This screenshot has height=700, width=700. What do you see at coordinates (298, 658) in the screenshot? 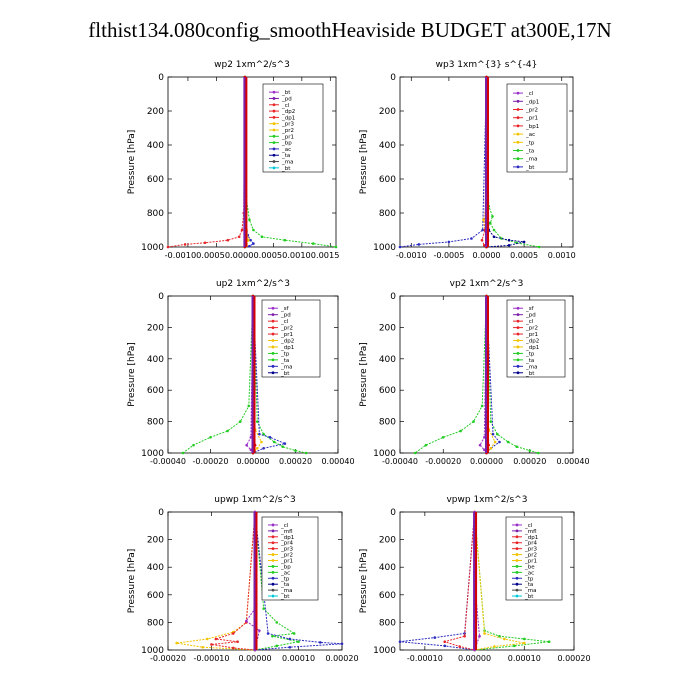
I see `x-tick-label: 0.00010` at bounding box center [298, 658].